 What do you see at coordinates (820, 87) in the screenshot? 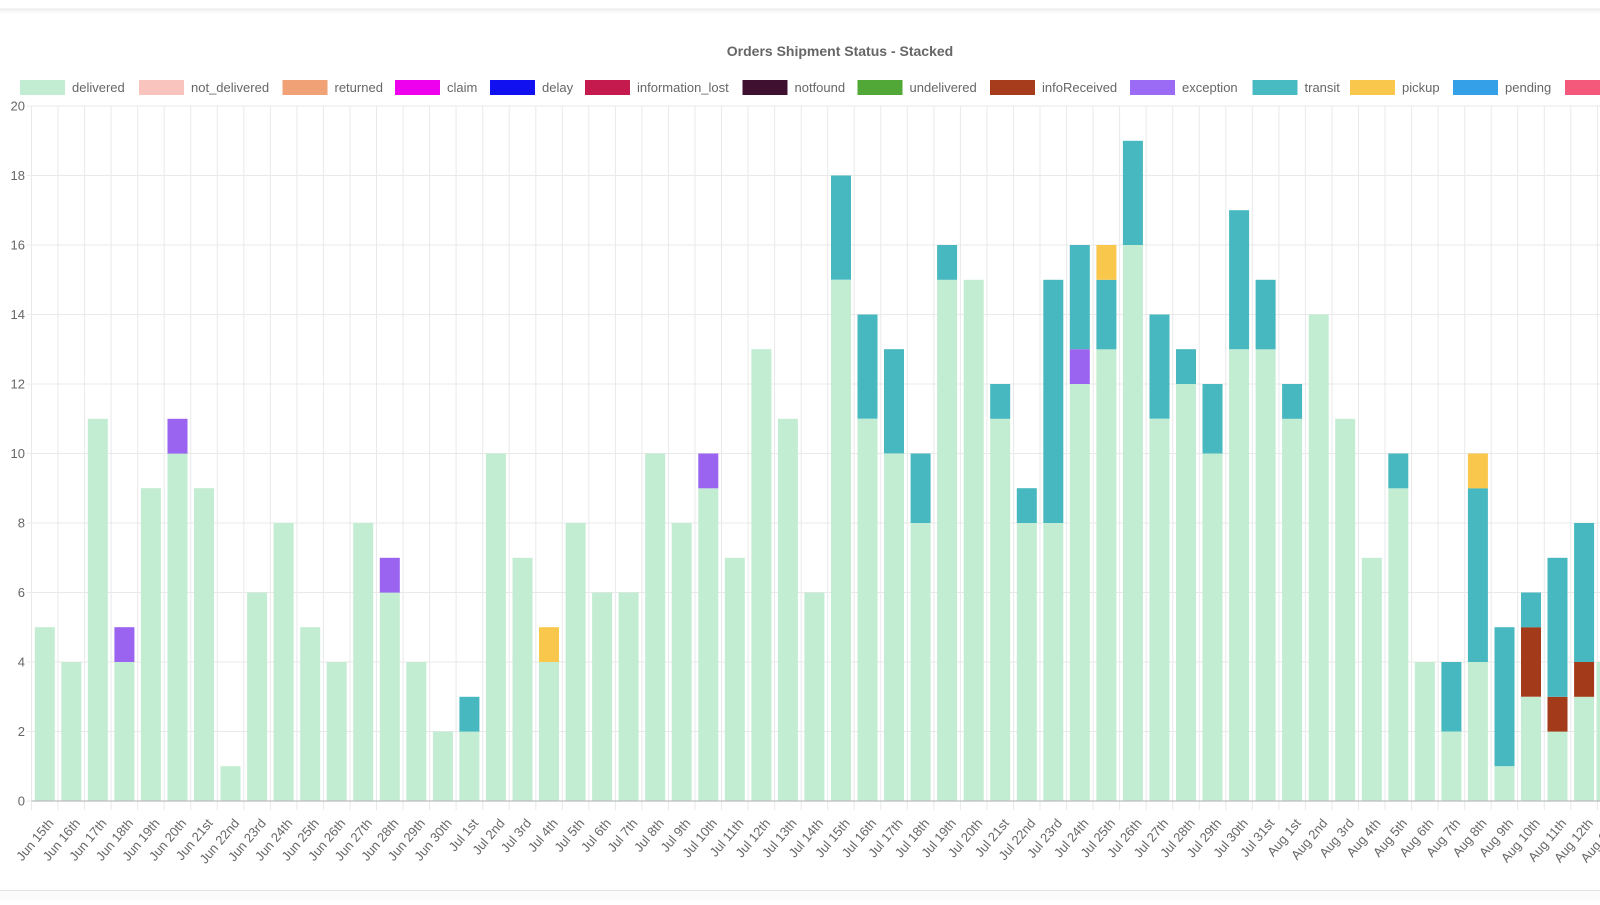
I see `svg-text: notfound` at bounding box center [820, 87].